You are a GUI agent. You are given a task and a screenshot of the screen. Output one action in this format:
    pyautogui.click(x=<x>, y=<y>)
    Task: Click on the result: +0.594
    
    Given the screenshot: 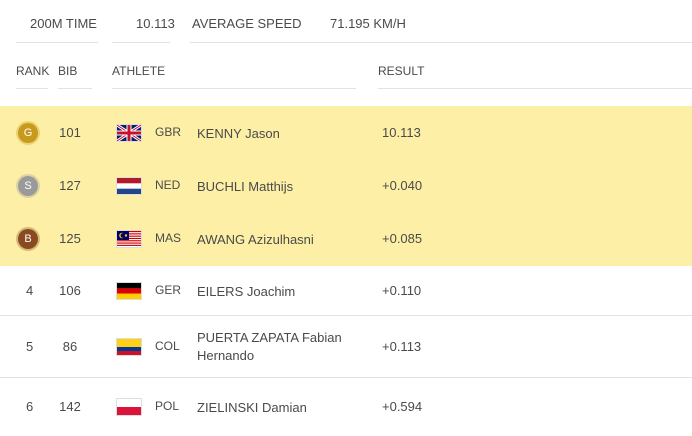 What is the action you would take?
    pyautogui.click(x=402, y=406)
    